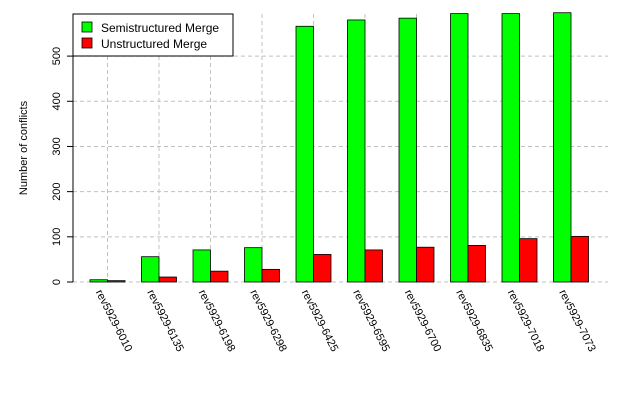 The image size is (640, 400). Describe the element at coordinates (320, 321) in the screenshot. I see `x-tick-label: rev5929-6425` at that location.